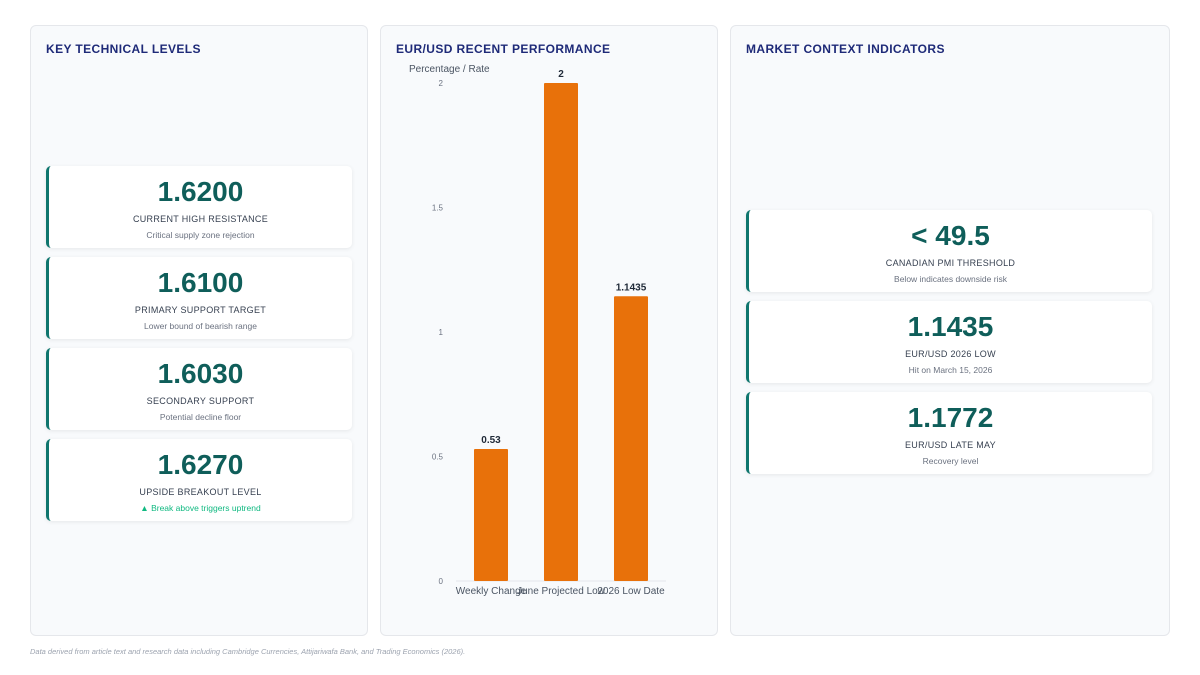  What do you see at coordinates (200, 310) in the screenshot?
I see `level-label: PRIMARY SUPPORT TARGET` at bounding box center [200, 310].